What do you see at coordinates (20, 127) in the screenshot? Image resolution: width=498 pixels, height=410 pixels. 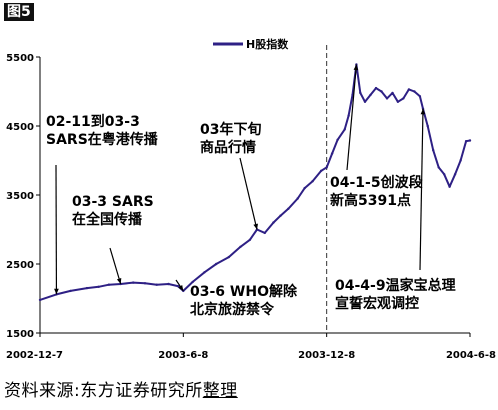 I see `y-tick-label-4500: 4500` at bounding box center [20, 127].